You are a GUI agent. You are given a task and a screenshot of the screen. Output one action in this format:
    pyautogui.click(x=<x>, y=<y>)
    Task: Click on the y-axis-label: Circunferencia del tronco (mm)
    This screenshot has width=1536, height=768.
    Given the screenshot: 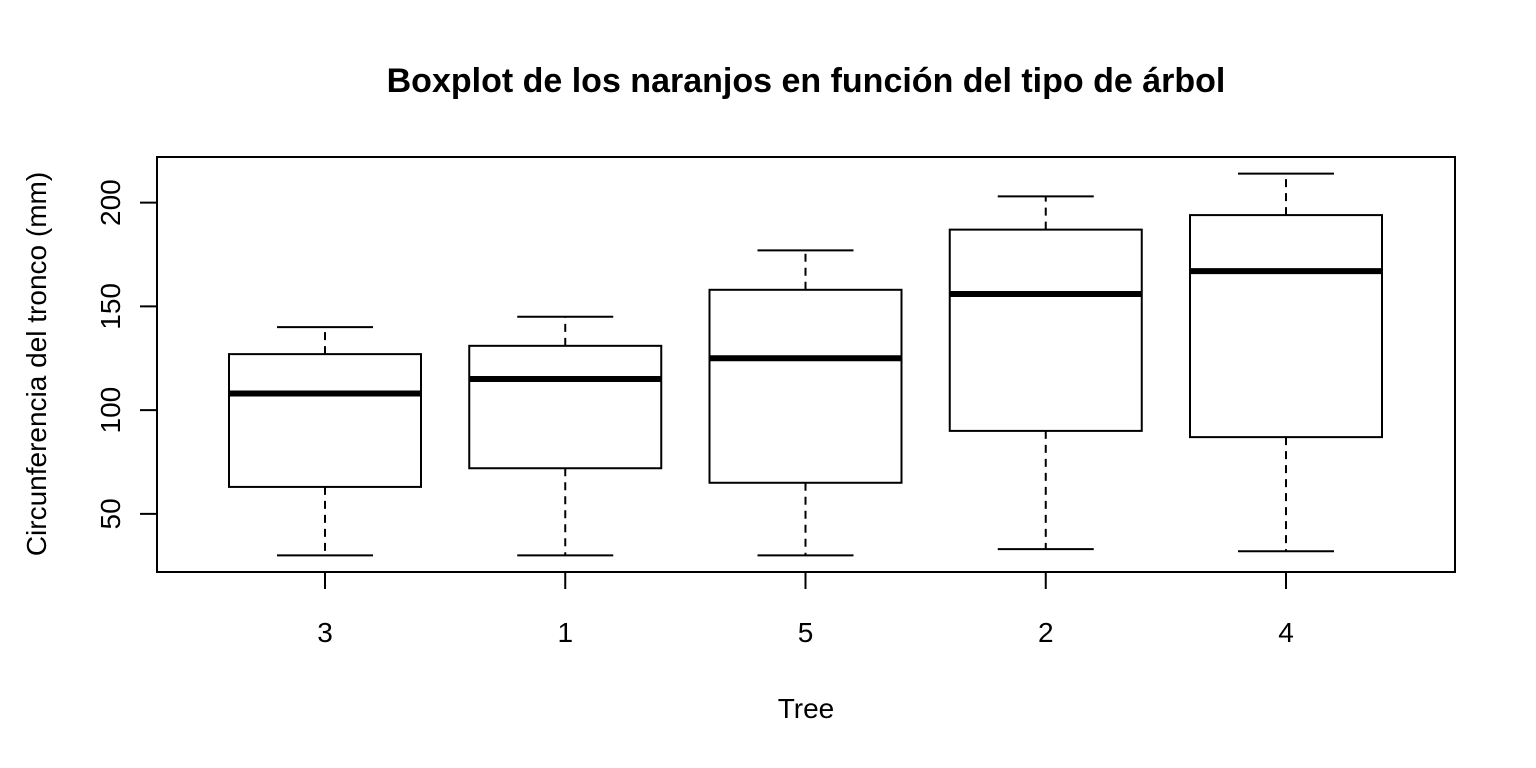 What is the action you would take?
    pyautogui.click(x=36, y=364)
    